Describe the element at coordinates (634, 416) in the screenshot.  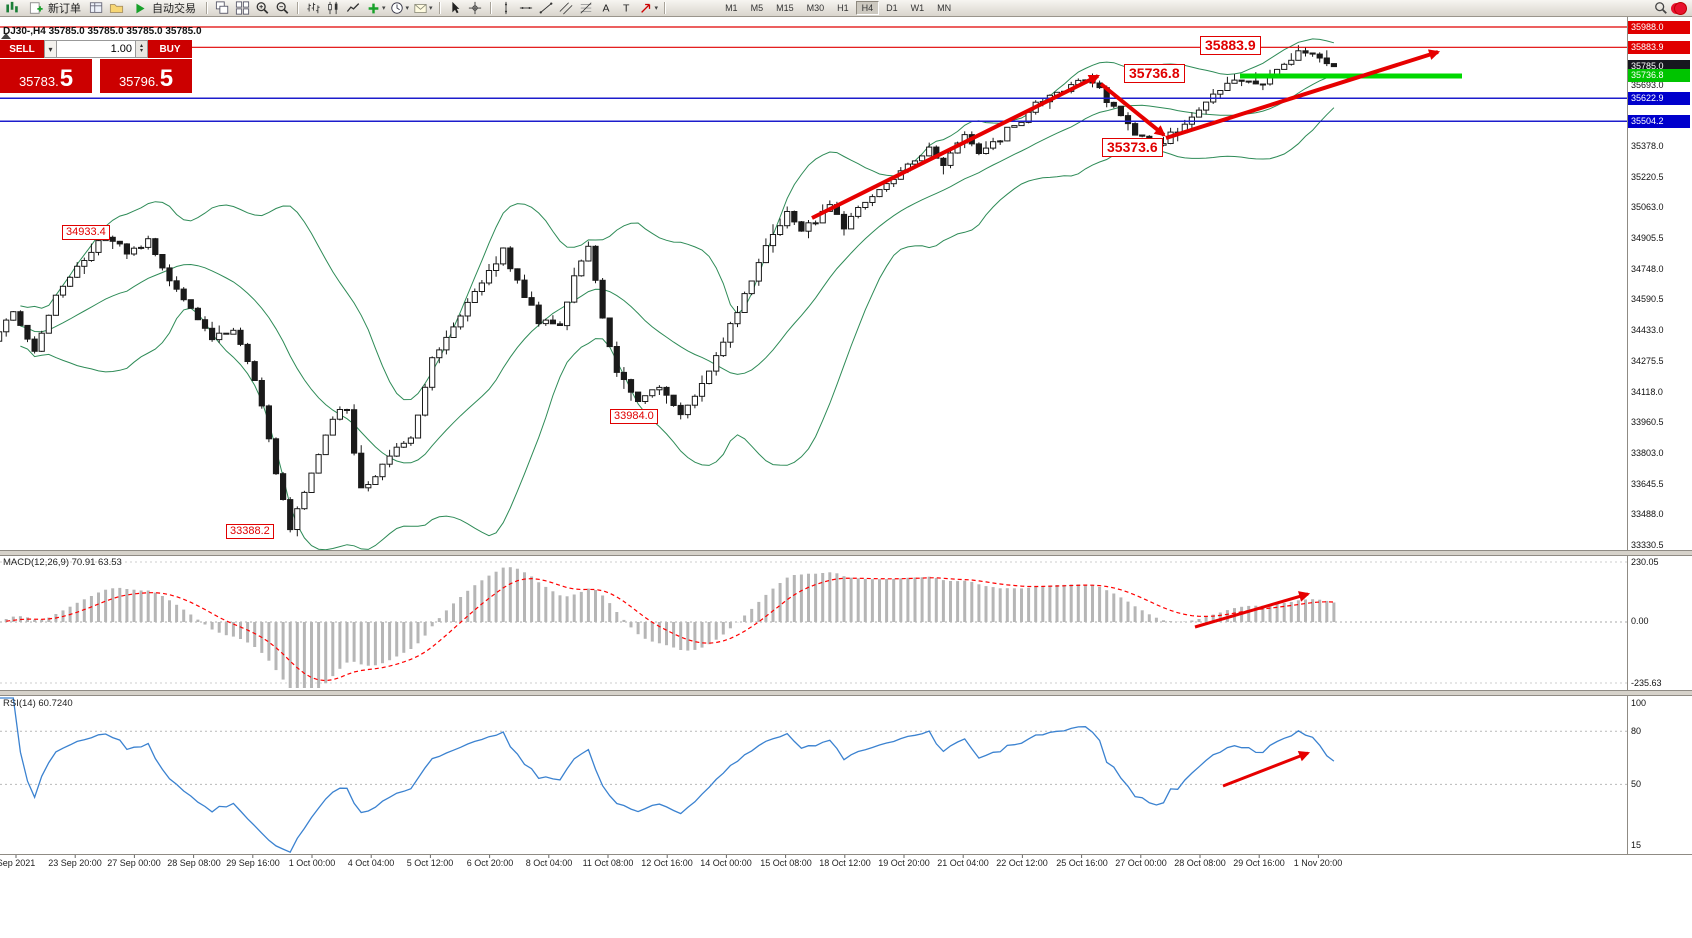
I see `price-annotation: 33984.0` at that location.